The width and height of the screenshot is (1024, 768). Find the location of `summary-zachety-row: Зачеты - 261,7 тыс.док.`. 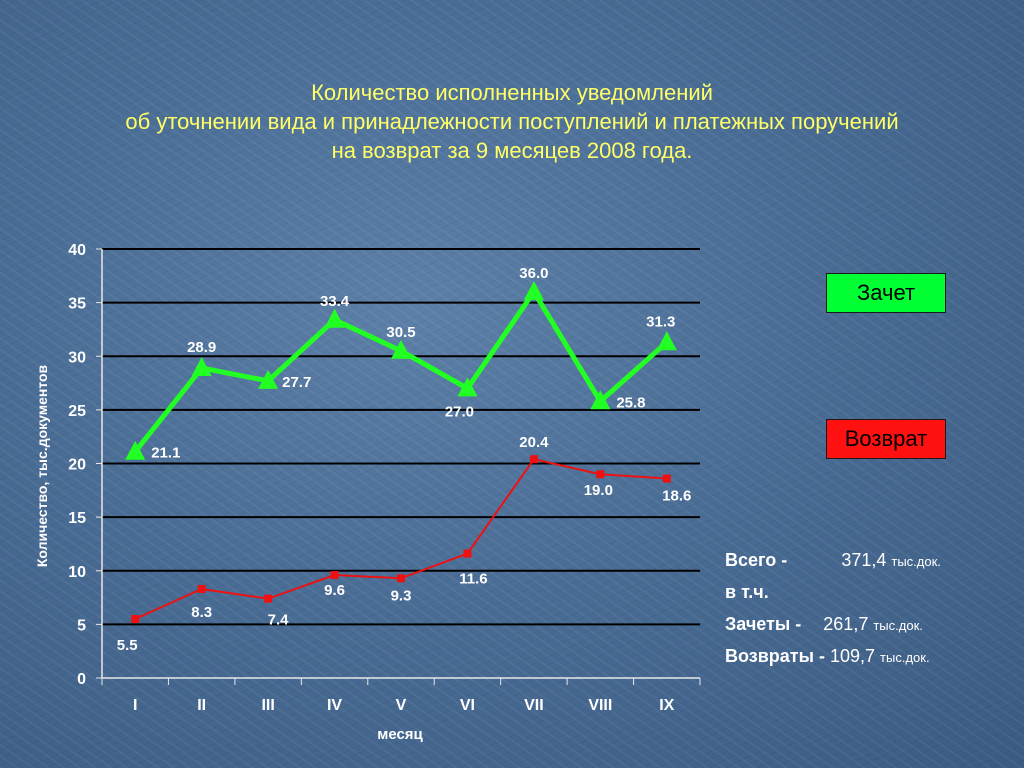

summary-zachety-row: Зачеты - 261,7 тыс.док. is located at coordinates (833, 625).